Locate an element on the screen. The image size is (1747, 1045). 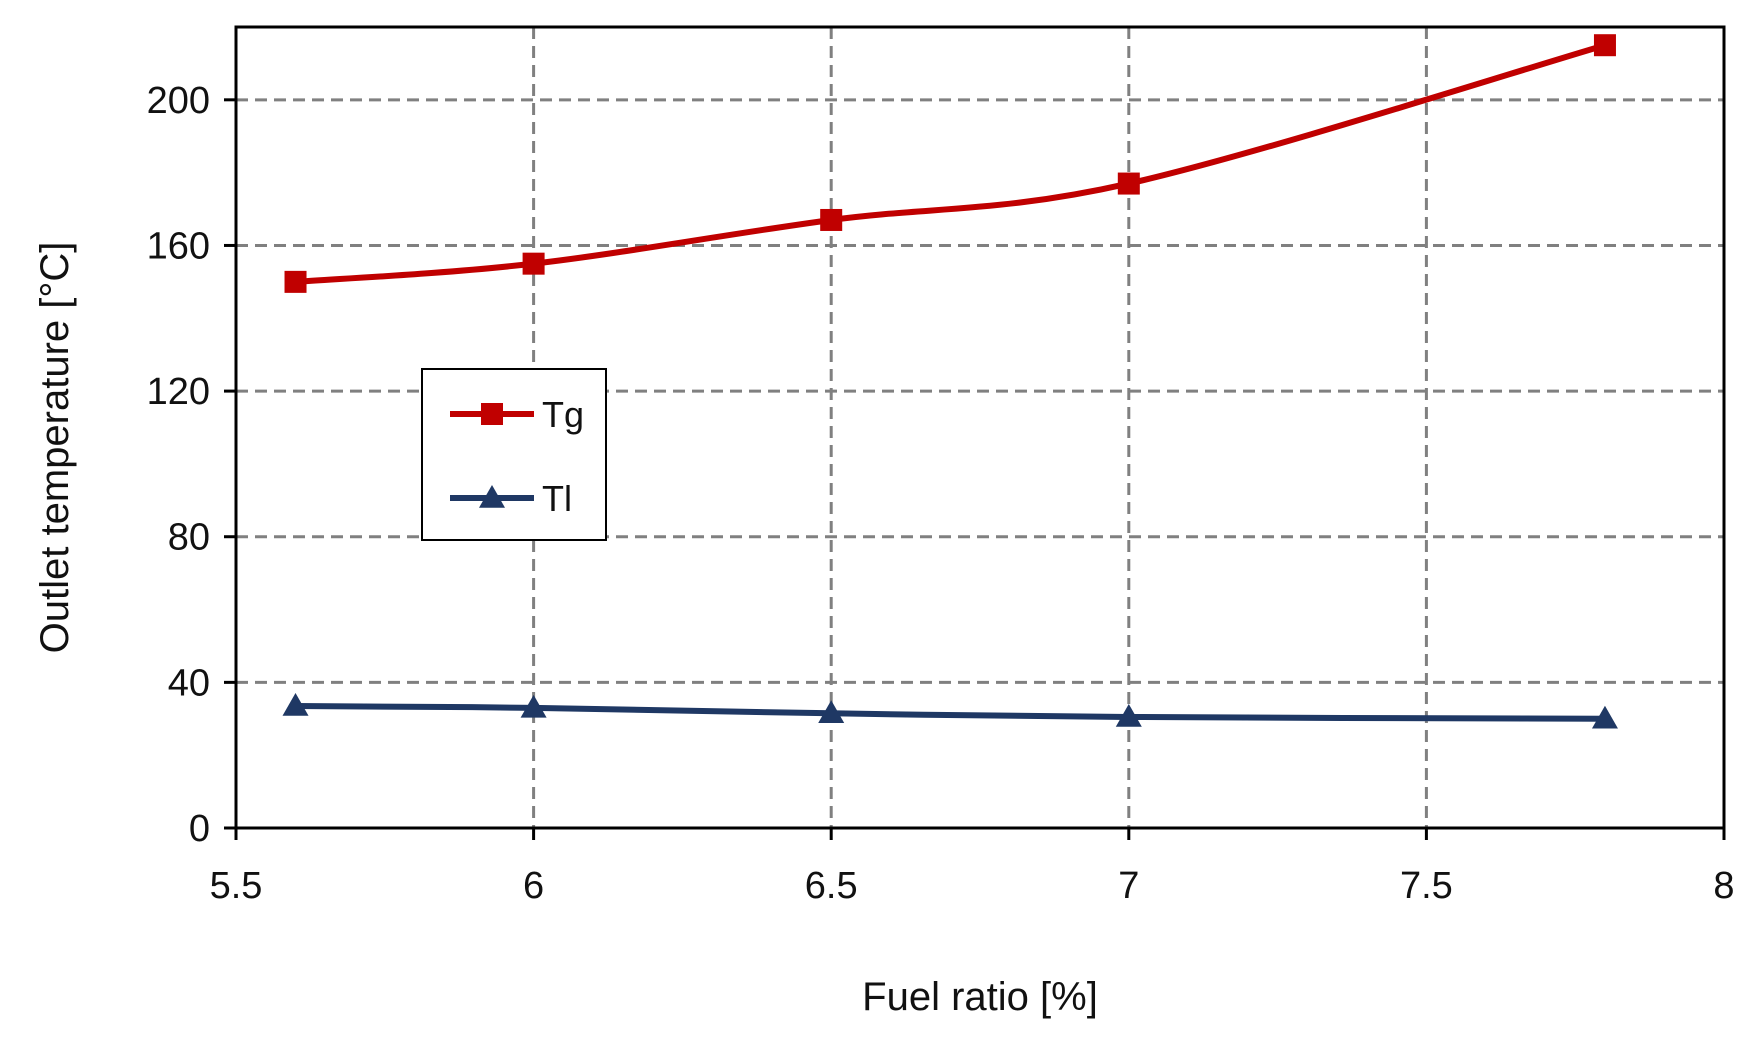
legend-label-tl: Tl is located at coordinates (557, 498).